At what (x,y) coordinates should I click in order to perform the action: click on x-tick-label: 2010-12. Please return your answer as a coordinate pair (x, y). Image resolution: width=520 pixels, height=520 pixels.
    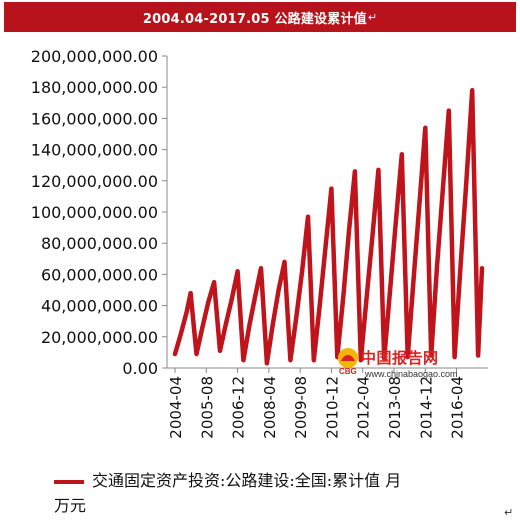
    Looking at the image, I should click on (332, 407).